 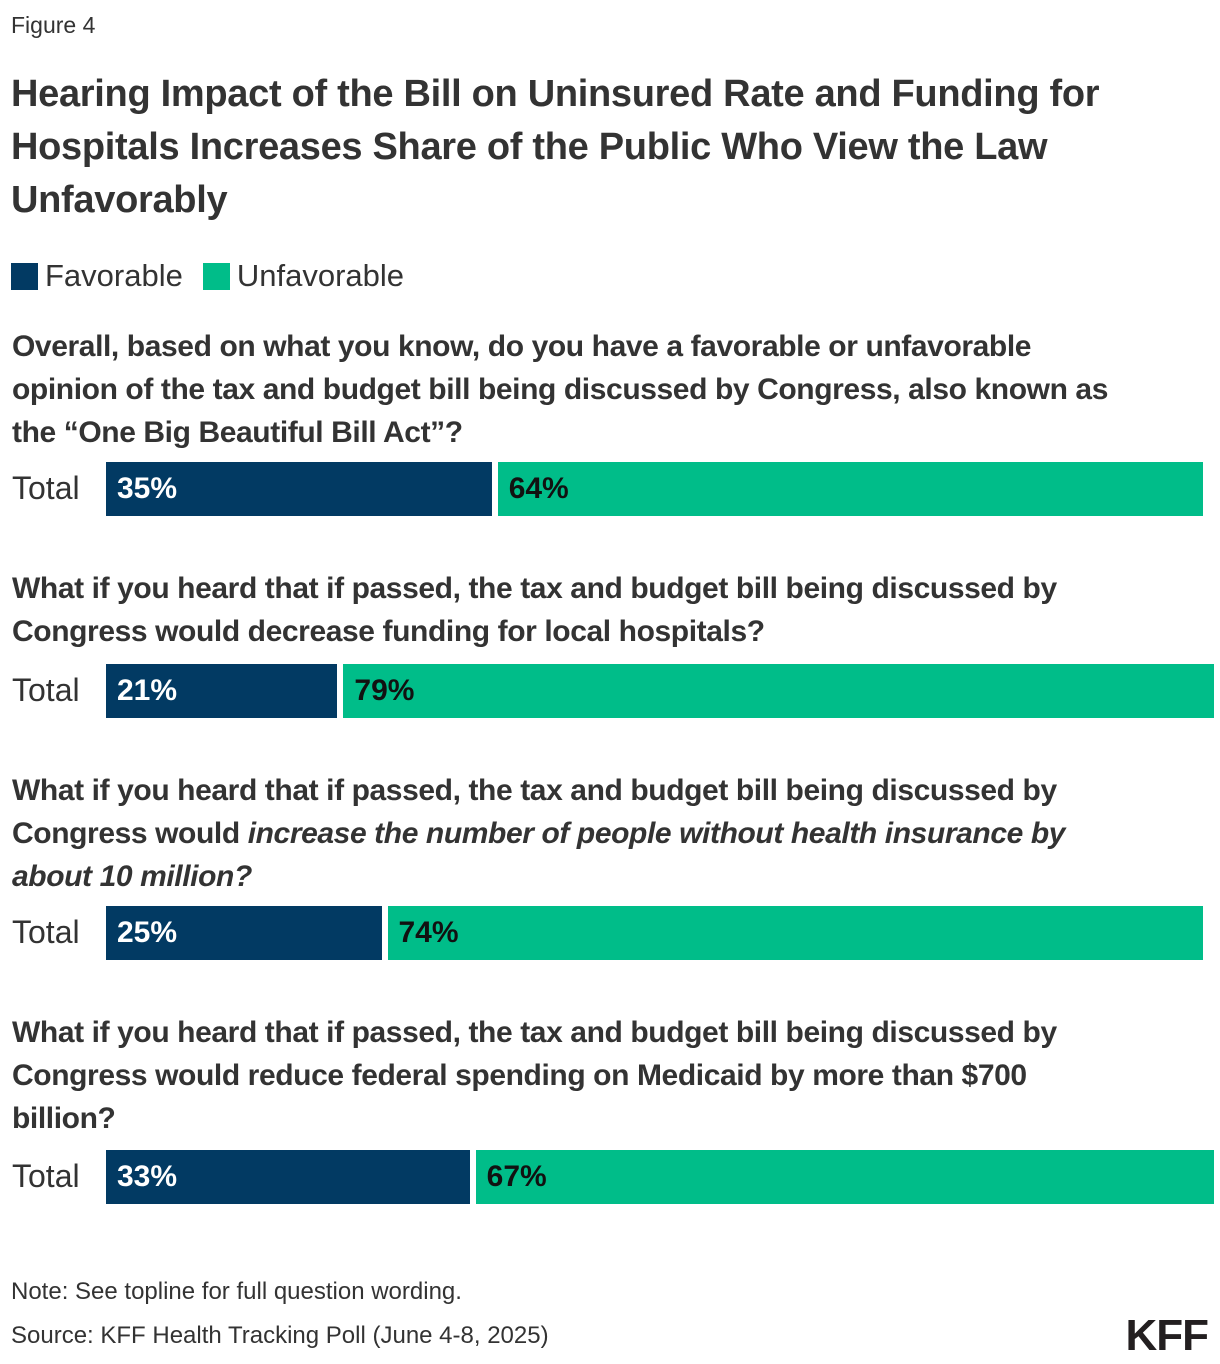 What do you see at coordinates (384, 690) in the screenshot?
I see `data-label-unfavorable: 79%` at bounding box center [384, 690].